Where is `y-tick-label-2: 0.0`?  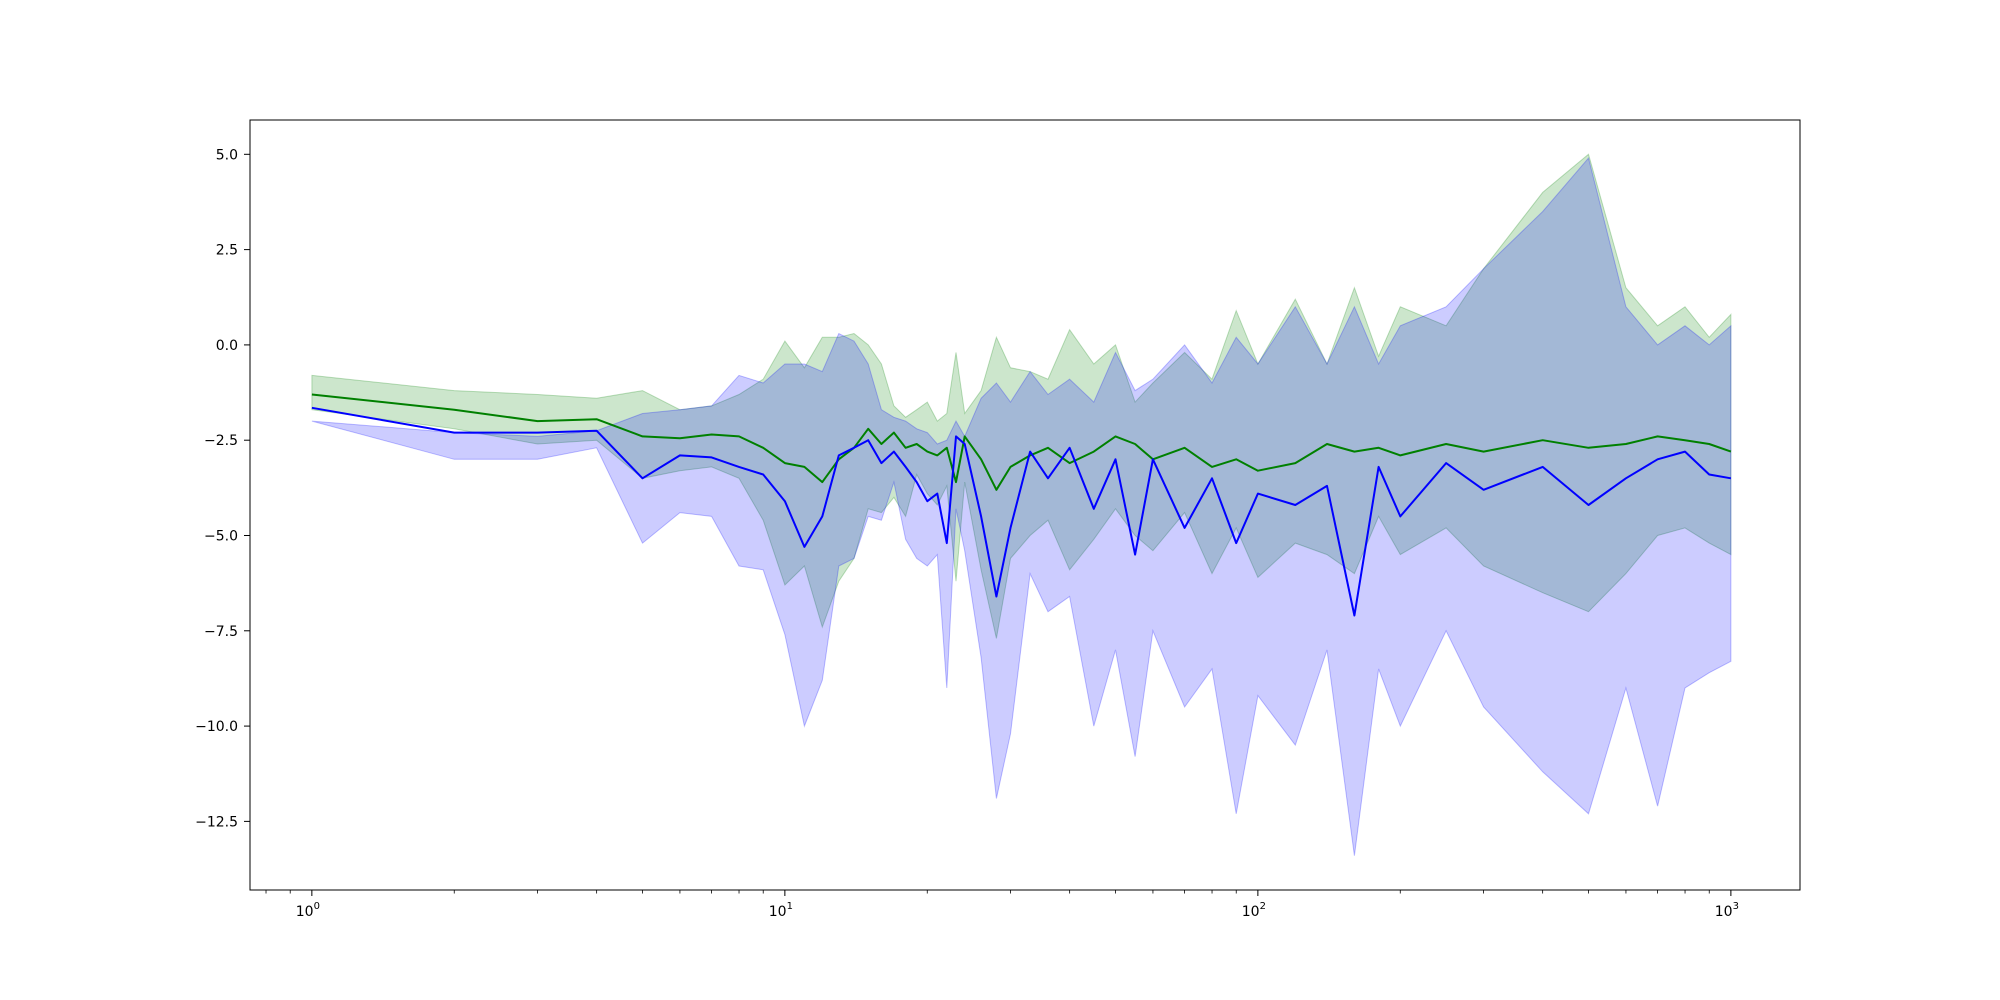 y-tick-label-2: 0.0 is located at coordinates (227, 346).